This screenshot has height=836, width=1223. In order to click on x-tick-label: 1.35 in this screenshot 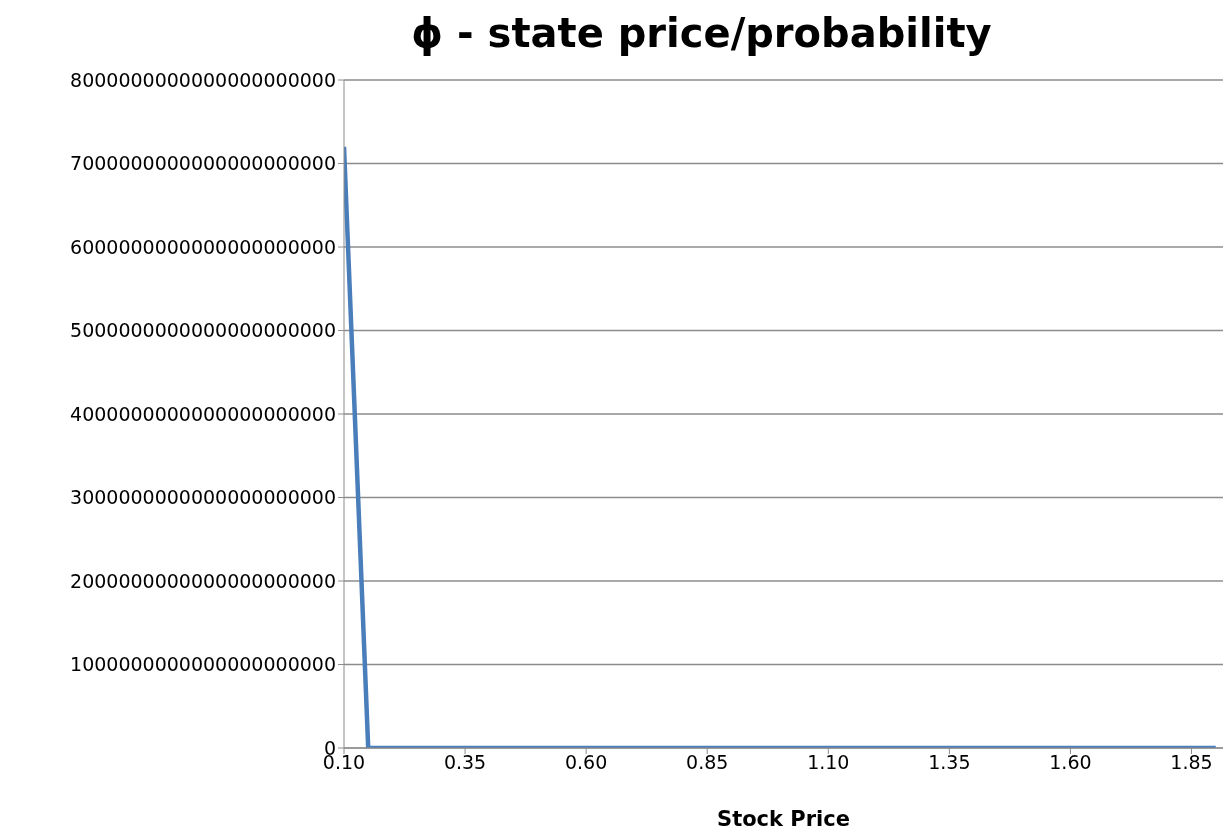, I will do `click(949, 762)`.